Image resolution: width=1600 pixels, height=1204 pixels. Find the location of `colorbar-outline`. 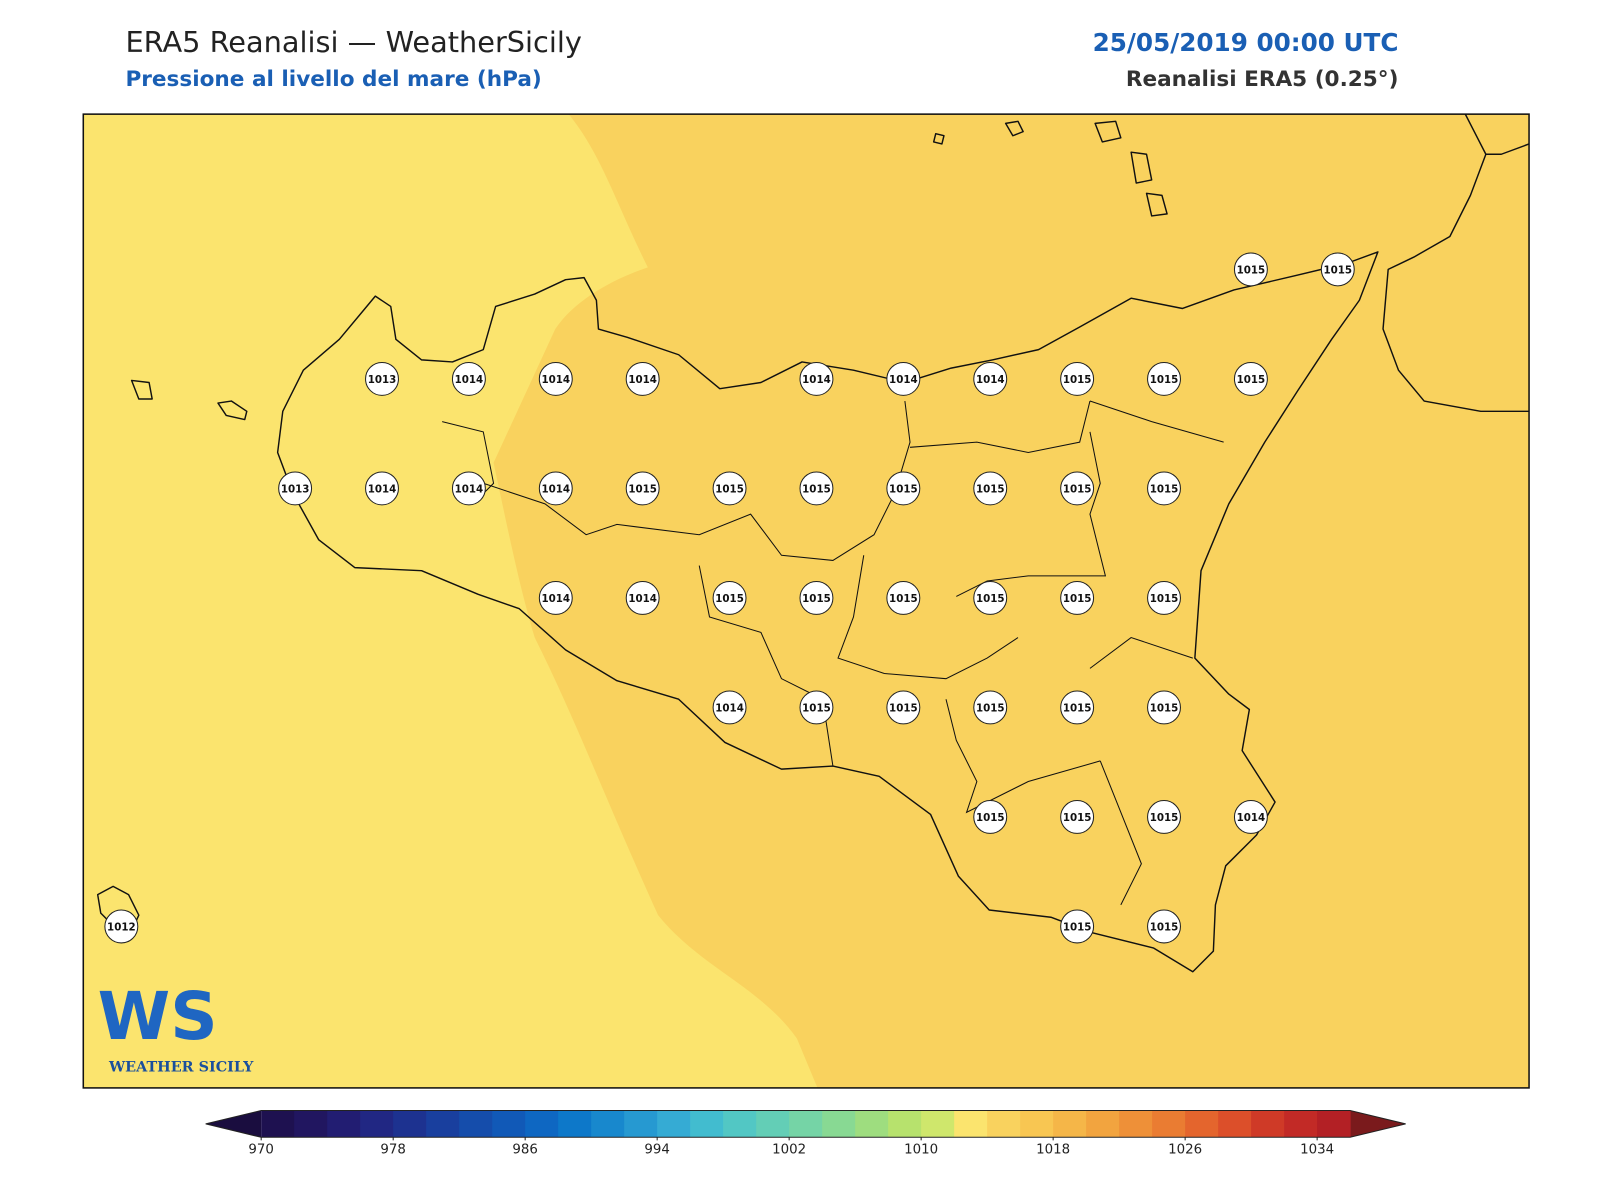

colorbar-outline is located at coordinates (805, 1124).